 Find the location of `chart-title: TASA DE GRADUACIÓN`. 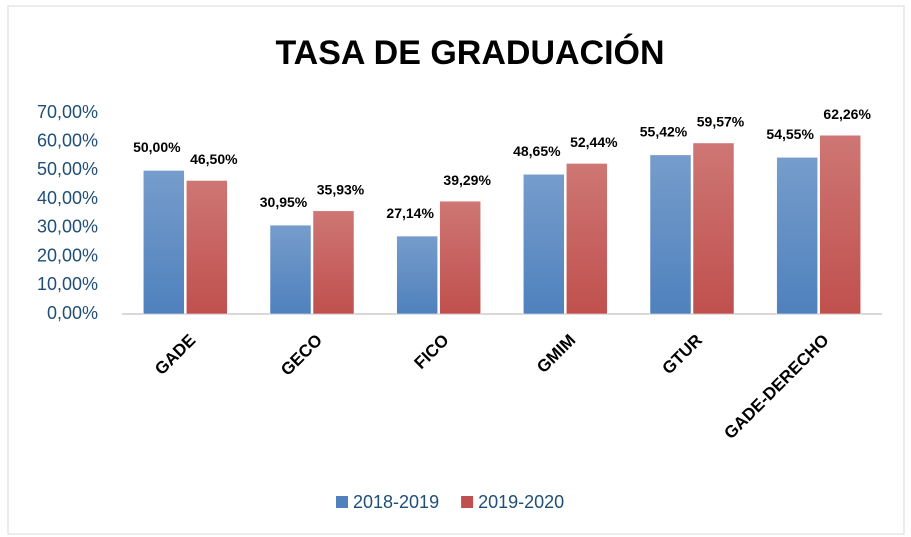

chart-title: TASA DE GRADUACIÓN is located at coordinates (469, 53).